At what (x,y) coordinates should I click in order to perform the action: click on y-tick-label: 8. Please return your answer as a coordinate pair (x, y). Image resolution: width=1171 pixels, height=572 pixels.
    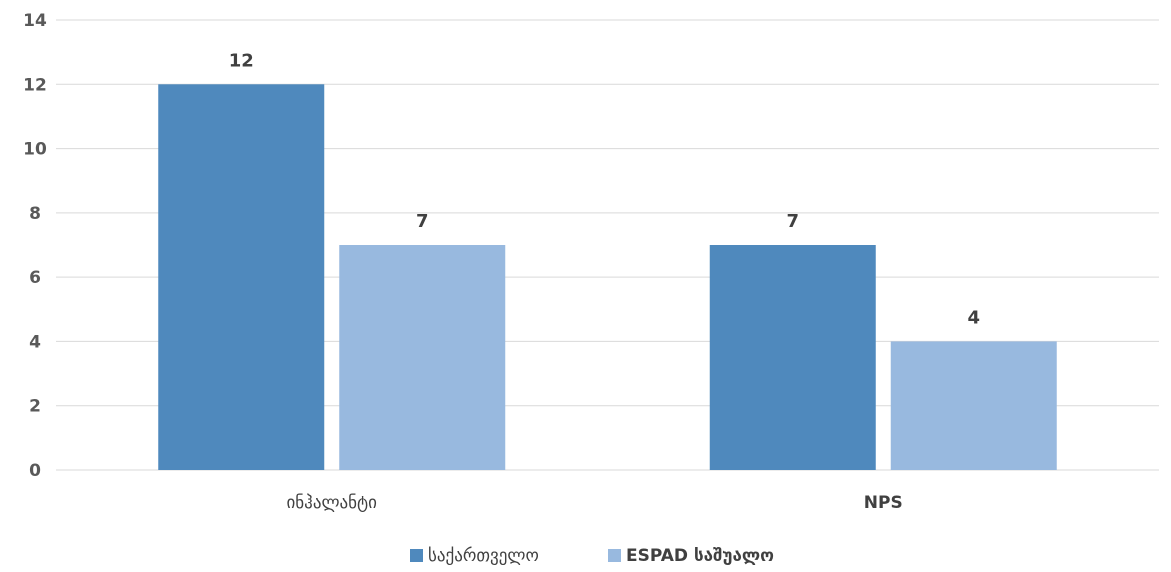
    Looking at the image, I should click on (35, 214).